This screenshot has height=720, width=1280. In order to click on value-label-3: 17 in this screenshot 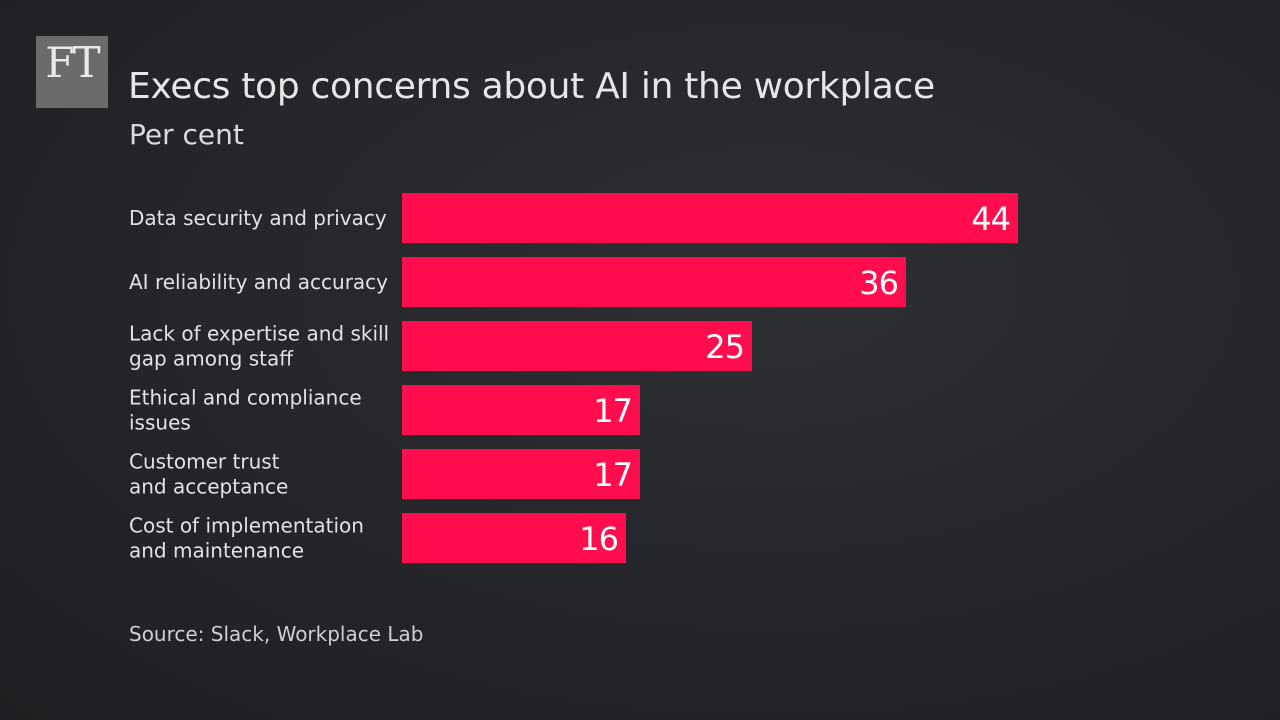, I will do `click(612, 411)`.